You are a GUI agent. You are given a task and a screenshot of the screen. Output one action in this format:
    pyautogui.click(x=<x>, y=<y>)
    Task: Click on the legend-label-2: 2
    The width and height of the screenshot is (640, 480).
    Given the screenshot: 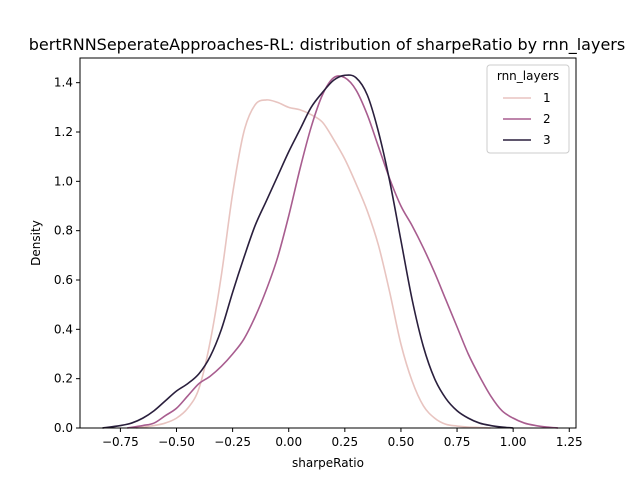 What is the action you would take?
    pyautogui.click(x=547, y=119)
    